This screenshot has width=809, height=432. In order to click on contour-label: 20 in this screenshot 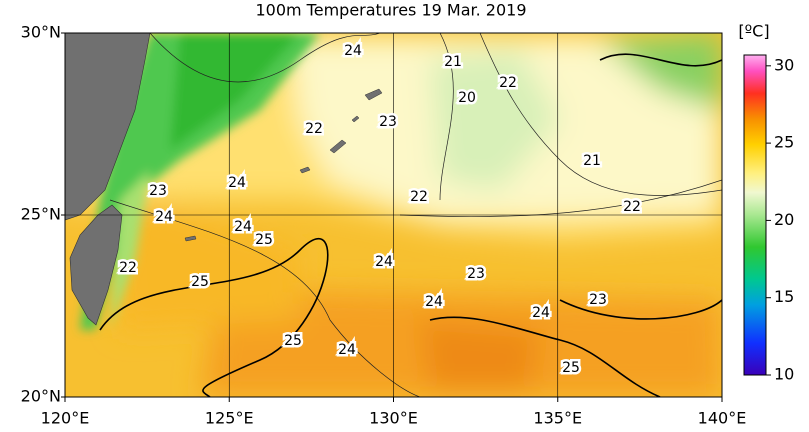, I will do `click(467, 98)`.